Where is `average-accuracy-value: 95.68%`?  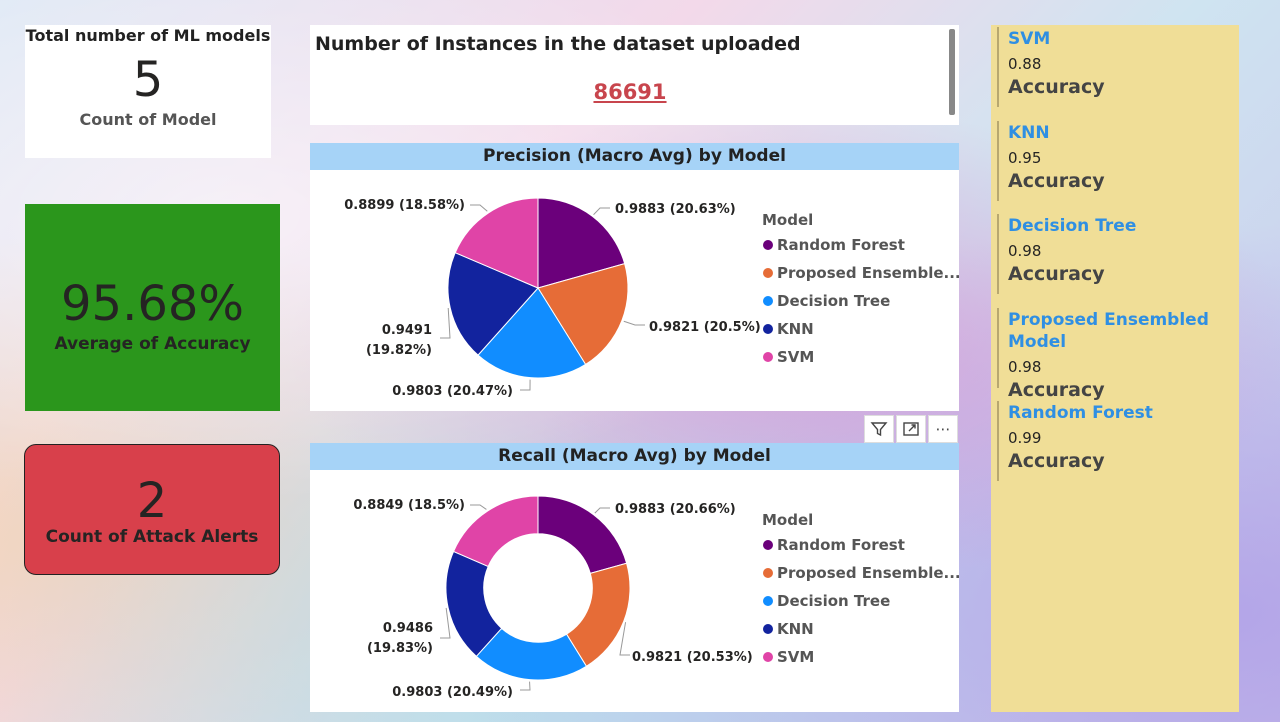
average-accuracy-value: 95.68% is located at coordinates (152, 304).